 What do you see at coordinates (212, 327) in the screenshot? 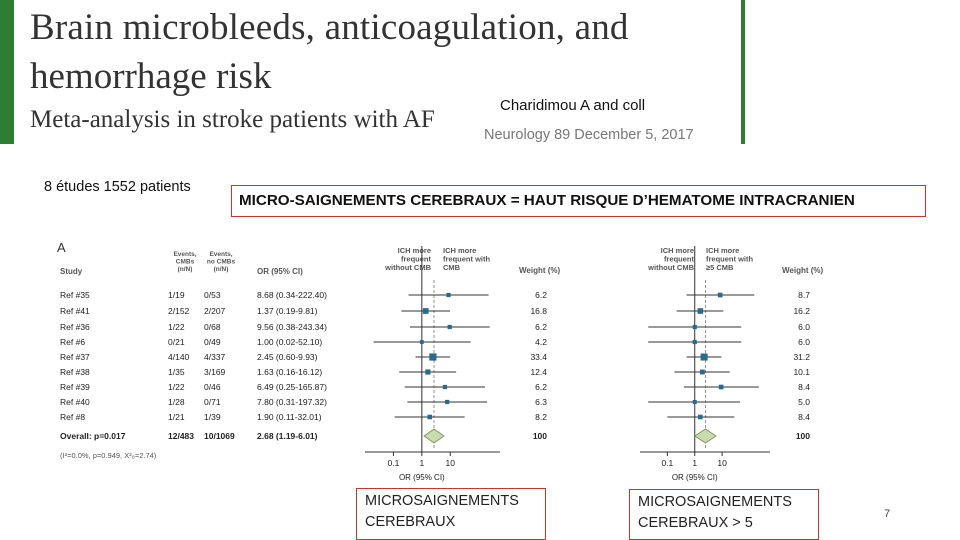
I see `events-no-cmb: 0/68` at bounding box center [212, 327].